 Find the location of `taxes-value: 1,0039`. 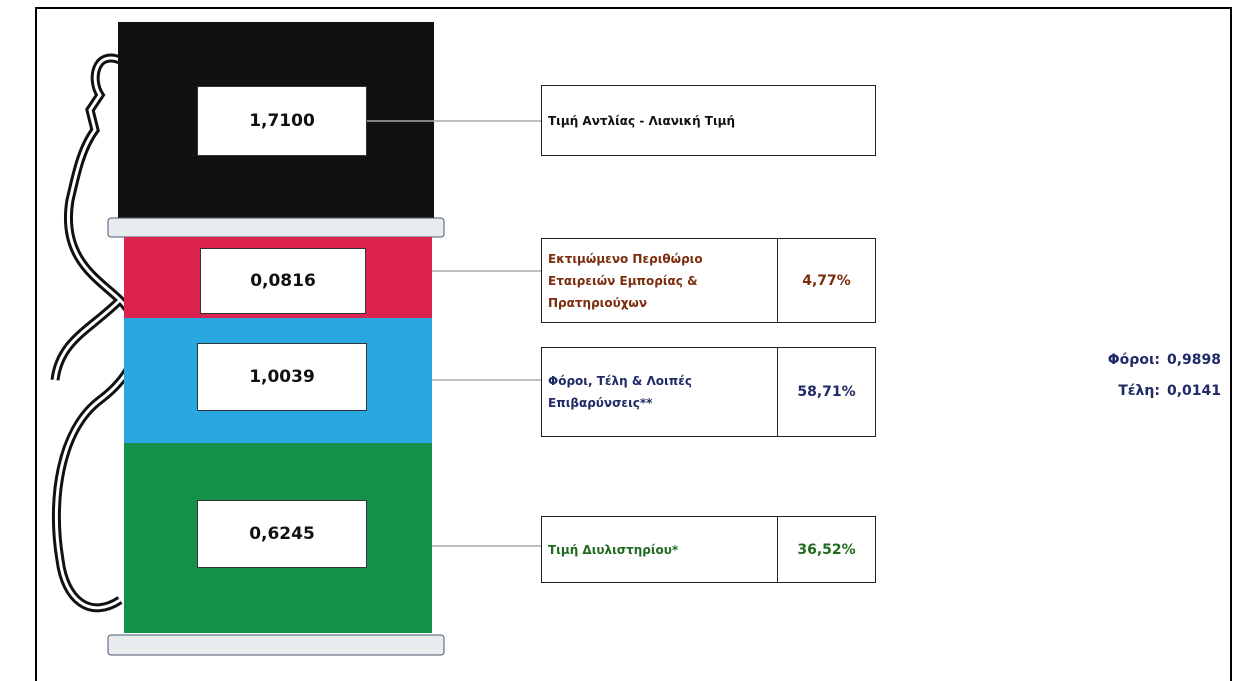

taxes-value: 1,0039 is located at coordinates (282, 377).